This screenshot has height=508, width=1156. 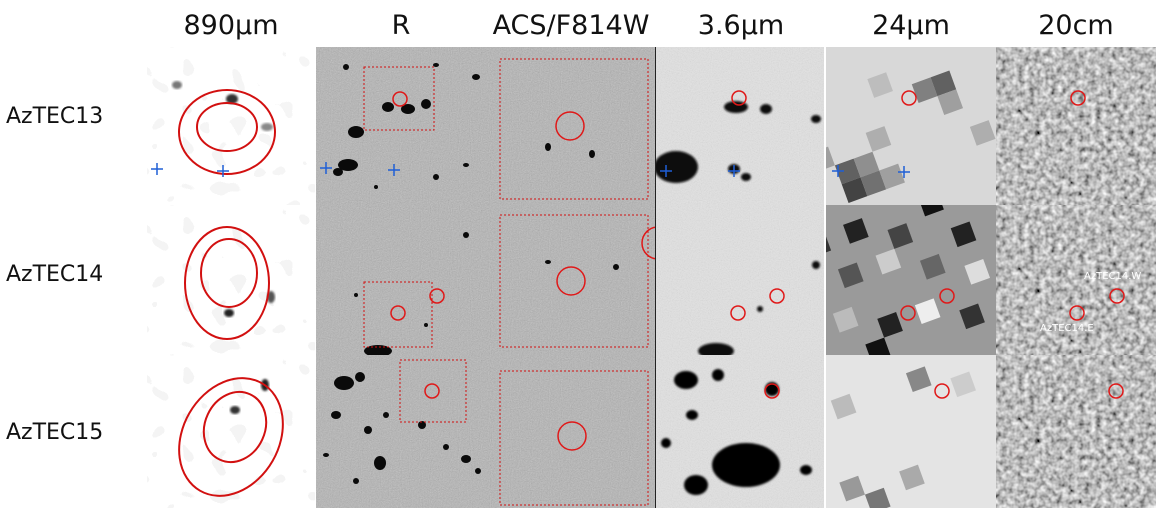 What do you see at coordinates (231, 25) in the screenshot?
I see `column-title-890um: 890μm` at bounding box center [231, 25].